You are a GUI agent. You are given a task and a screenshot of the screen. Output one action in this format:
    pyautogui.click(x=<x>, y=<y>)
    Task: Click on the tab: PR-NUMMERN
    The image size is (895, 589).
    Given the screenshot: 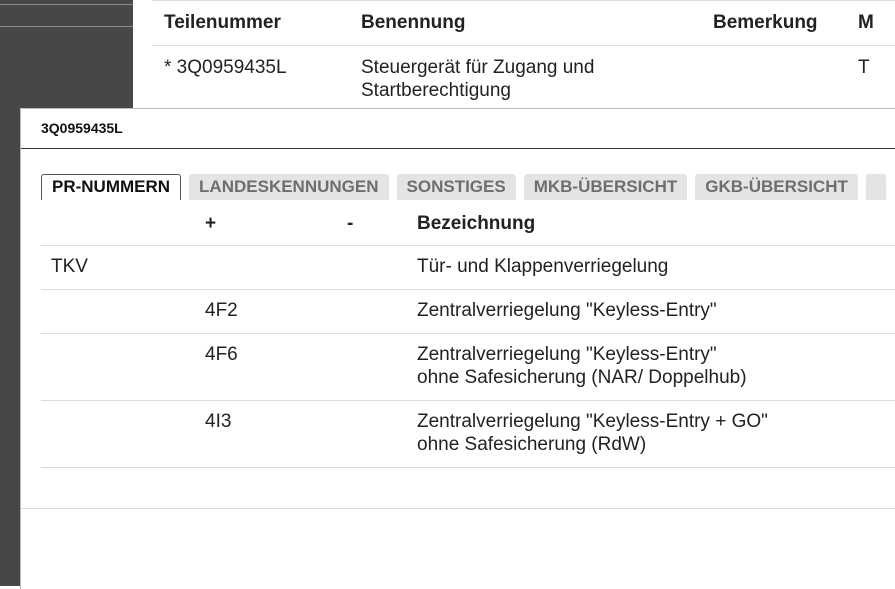 What is the action you would take?
    pyautogui.click(x=111, y=187)
    